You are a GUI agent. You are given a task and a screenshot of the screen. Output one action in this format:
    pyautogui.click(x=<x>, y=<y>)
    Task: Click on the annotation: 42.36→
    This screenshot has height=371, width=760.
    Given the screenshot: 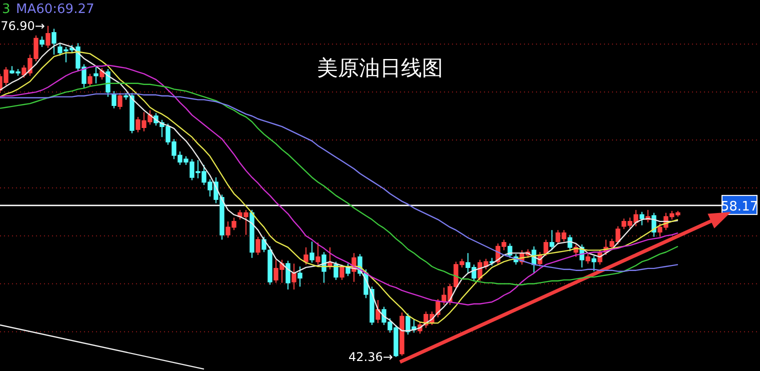 What is the action you would take?
    pyautogui.click(x=370, y=357)
    